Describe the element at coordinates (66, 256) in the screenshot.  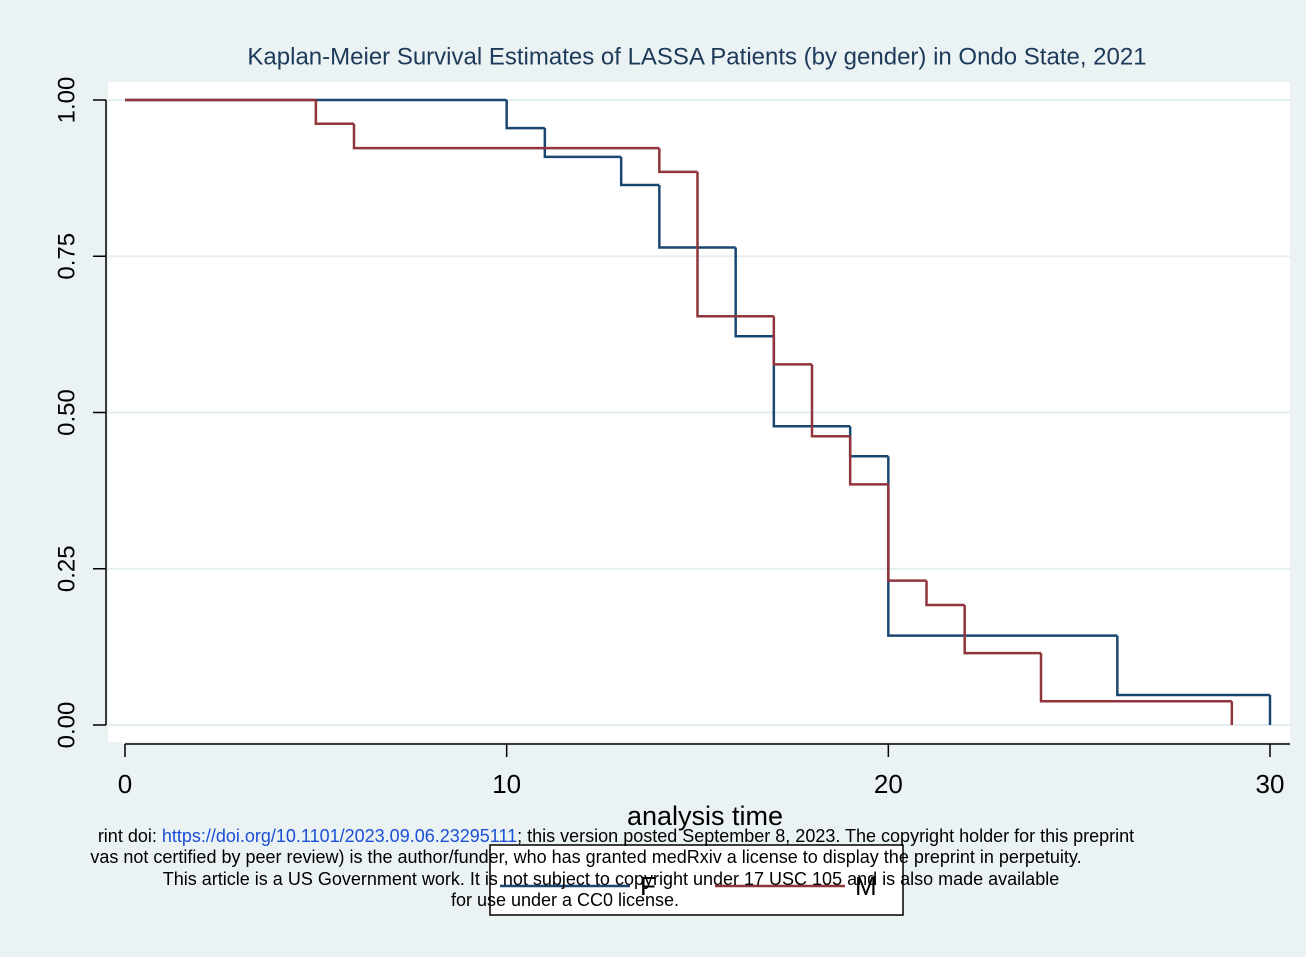
I see `y-tick-label: 0.75` at that location.